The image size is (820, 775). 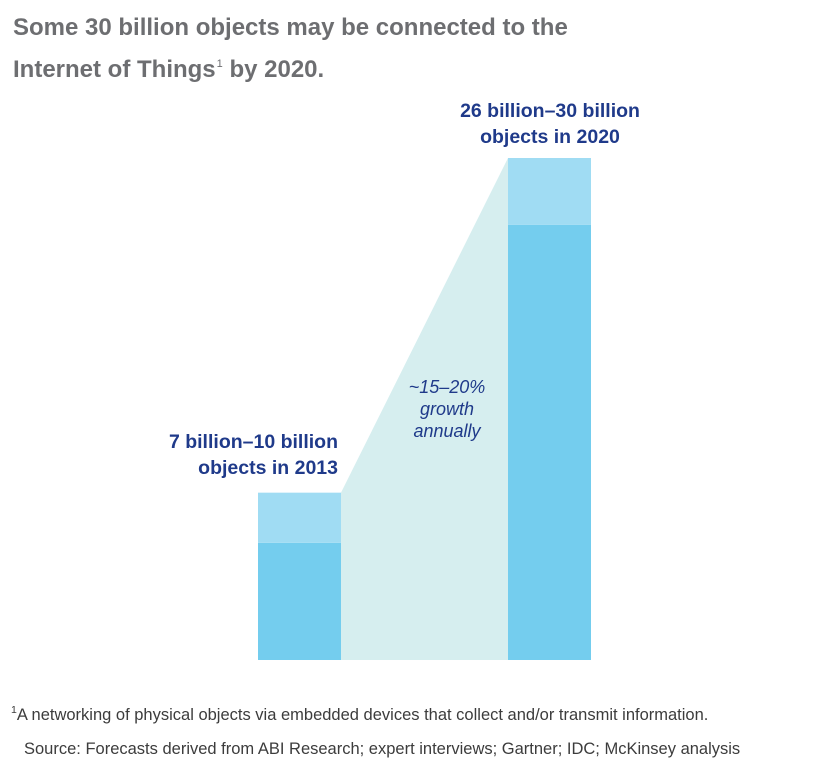 What do you see at coordinates (299, 517) in the screenshot?
I see `bar-2013-range` at bounding box center [299, 517].